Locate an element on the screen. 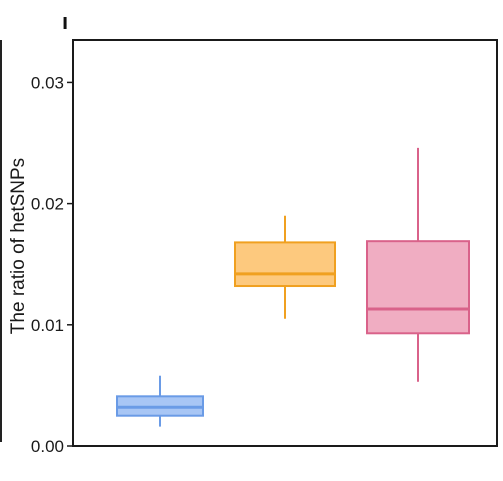  y-tick-label: 0.00 is located at coordinates (47, 446).